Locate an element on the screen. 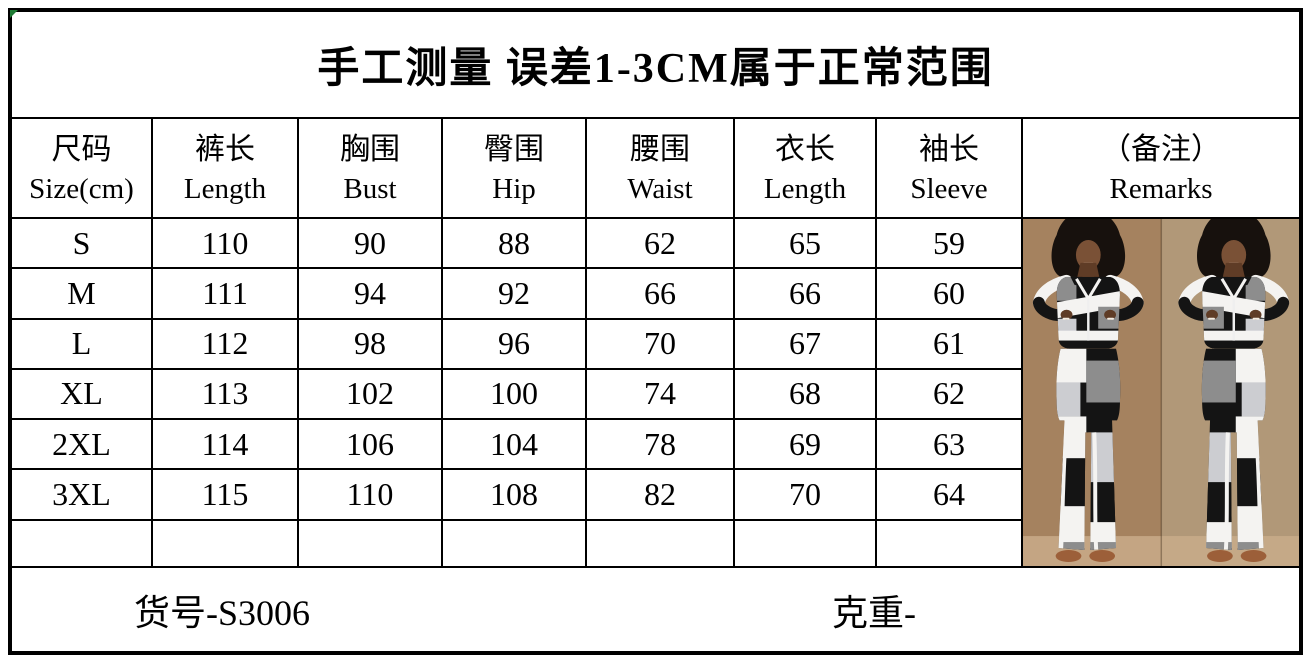 The width and height of the screenshot is (1307, 659). top-length-value: 68 is located at coordinates (805, 394).